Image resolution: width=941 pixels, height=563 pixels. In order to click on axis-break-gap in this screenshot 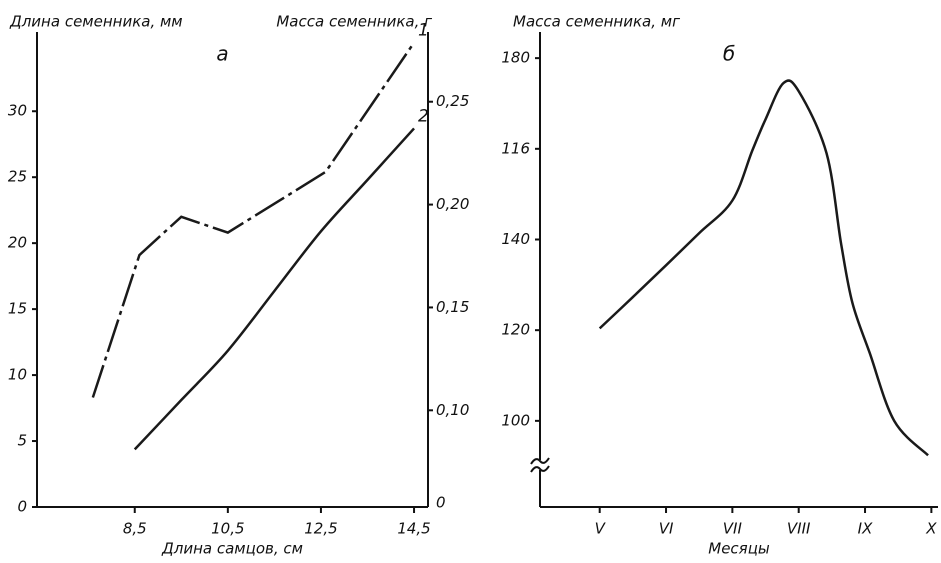, I will do `click(540, 465)`.